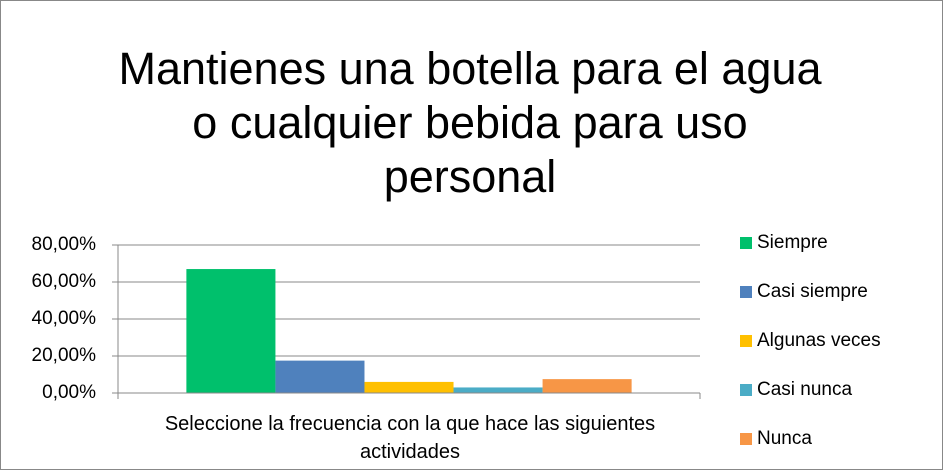  What do you see at coordinates (64, 318) in the screenshot?
I see `y-tick-label: 40,00%` at bounding box center [64, 318].